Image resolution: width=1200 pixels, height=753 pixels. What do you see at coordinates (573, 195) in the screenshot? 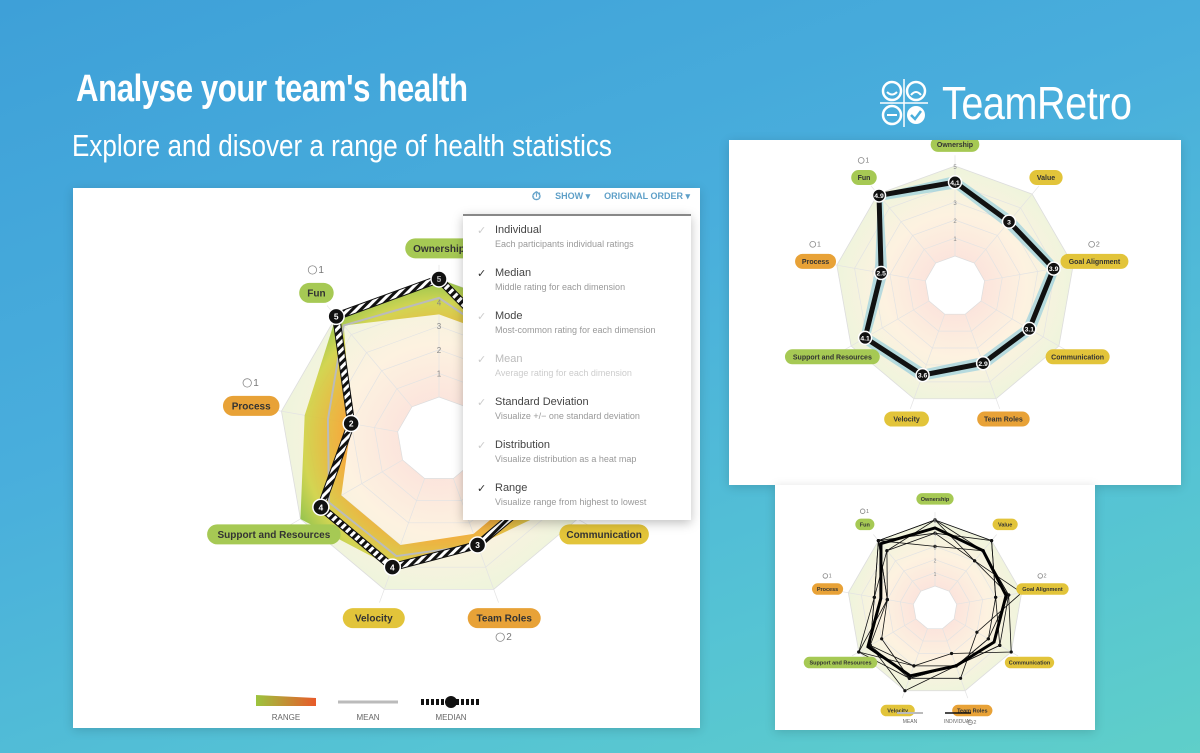
I see `show-menu-button: SHOW ▾` at bounding box center [573, 195].